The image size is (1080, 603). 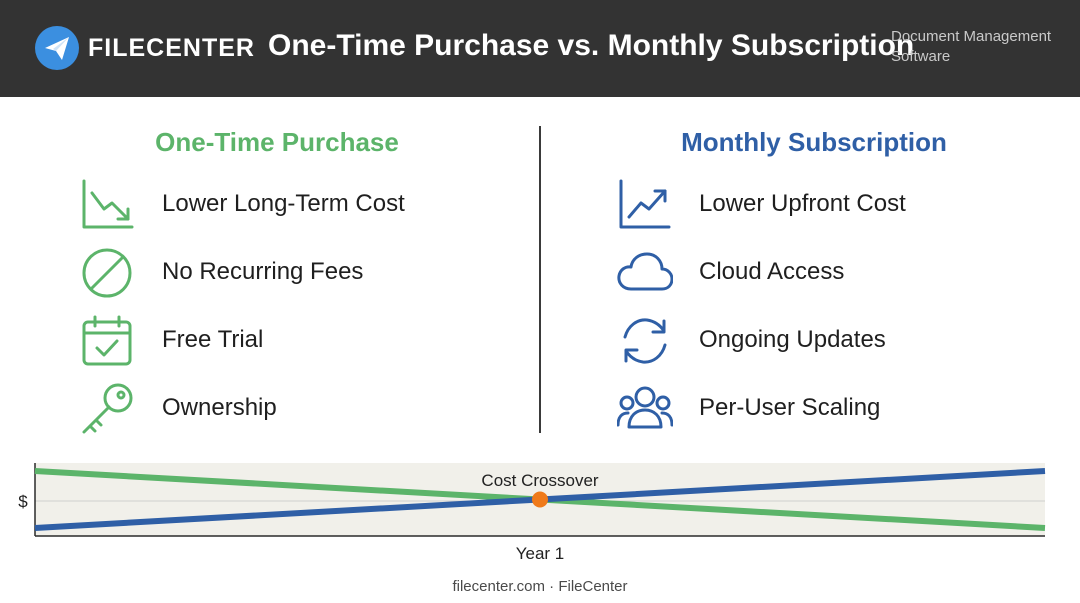 What do you see at coordinates (23, 501) in the screenshot?
I see `y-axis-label: $` at bounding box center [23, 501].